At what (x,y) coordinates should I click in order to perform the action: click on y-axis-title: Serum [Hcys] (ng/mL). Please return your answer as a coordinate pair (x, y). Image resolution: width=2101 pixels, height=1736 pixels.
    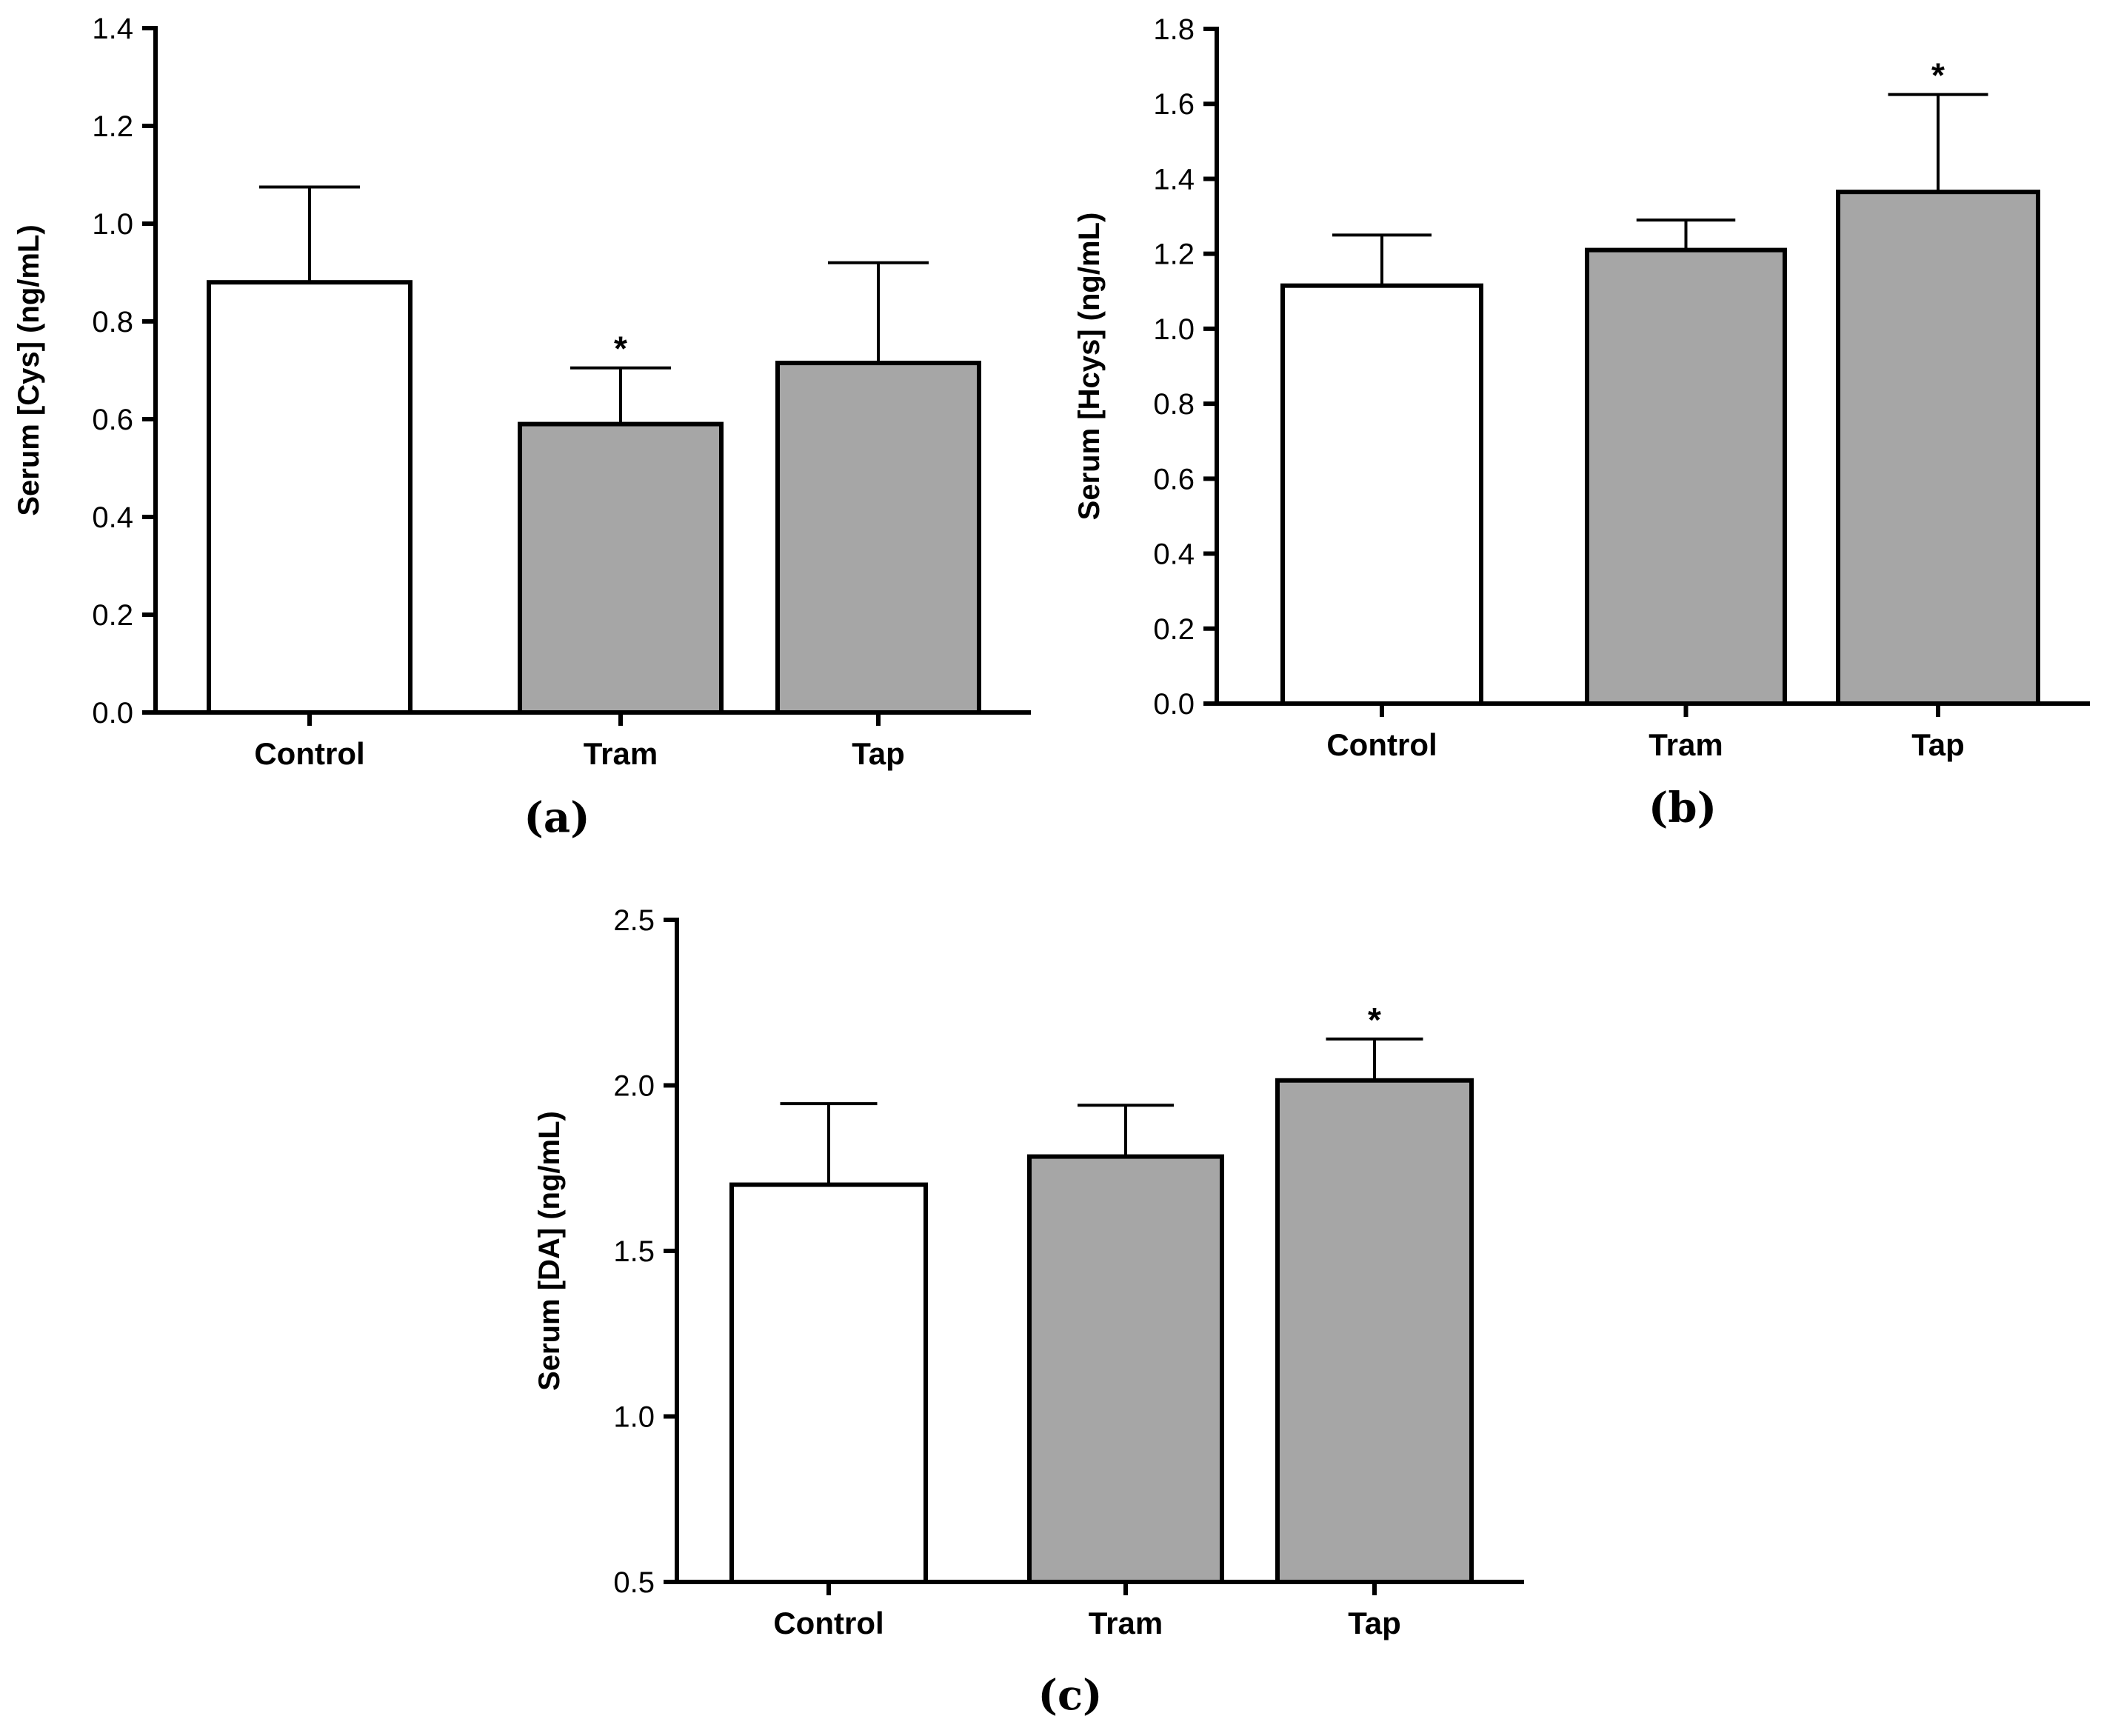
    Looking at the image, I should click on (1090, 367).